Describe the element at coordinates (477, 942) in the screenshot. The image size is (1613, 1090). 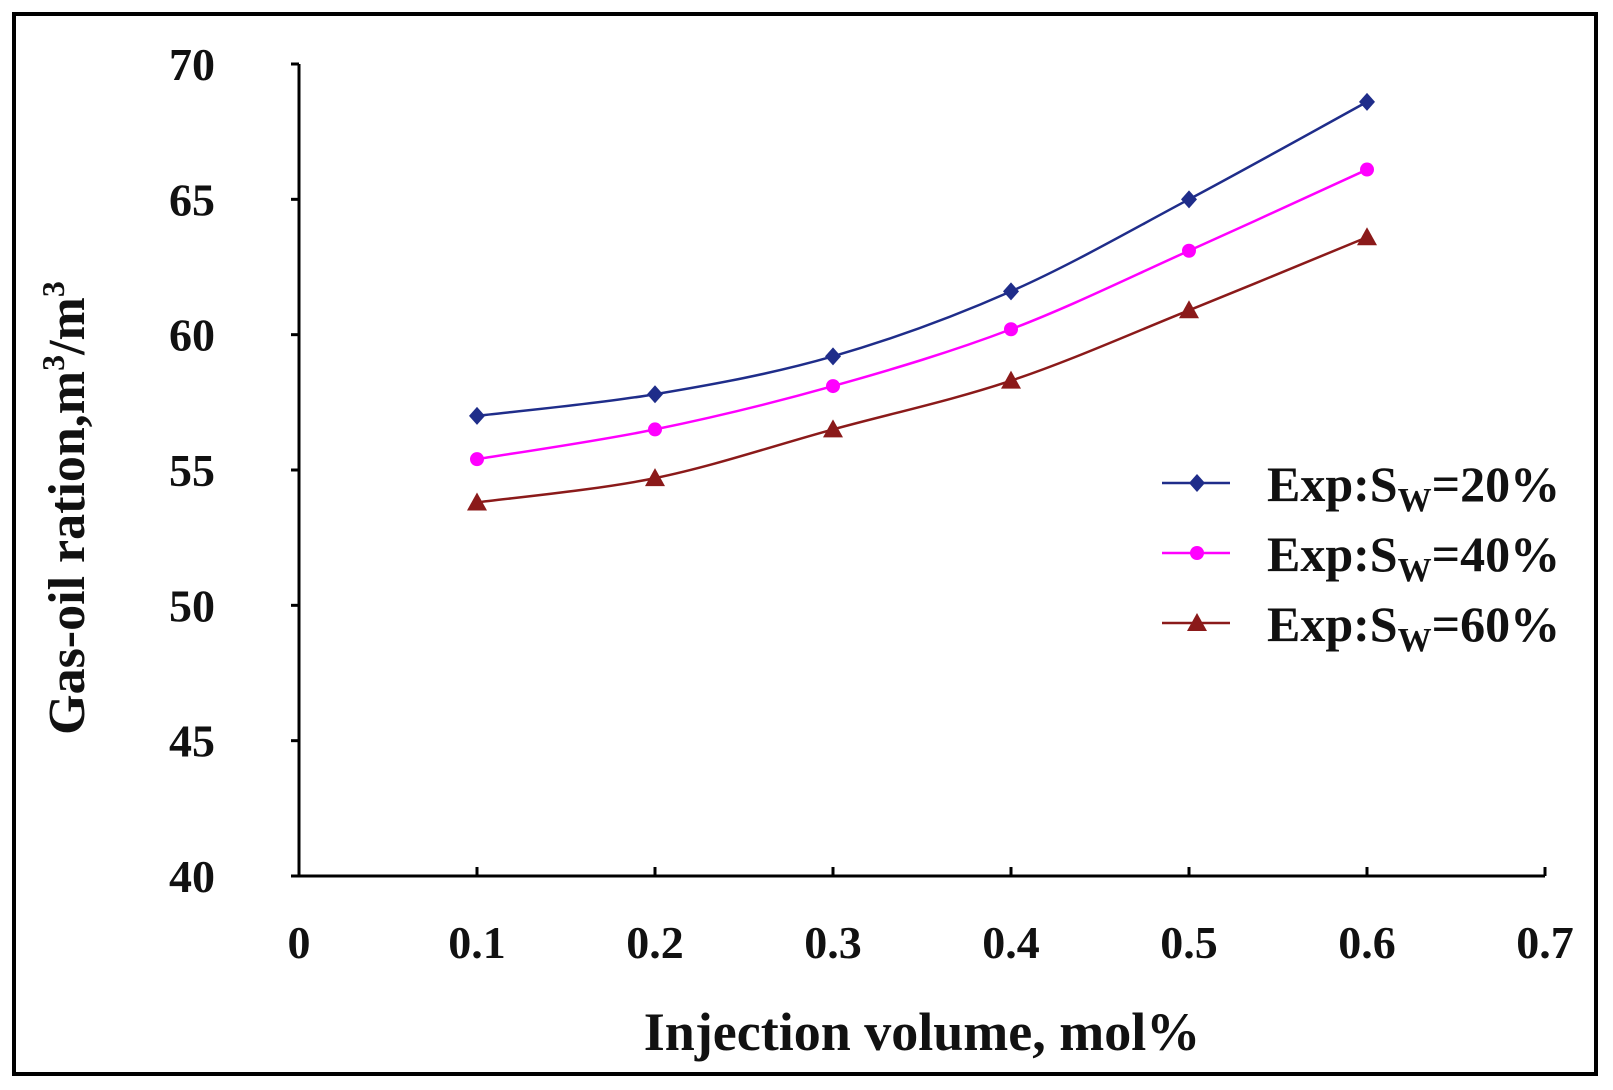
I see `x-tick-label: 0.1` at that location.